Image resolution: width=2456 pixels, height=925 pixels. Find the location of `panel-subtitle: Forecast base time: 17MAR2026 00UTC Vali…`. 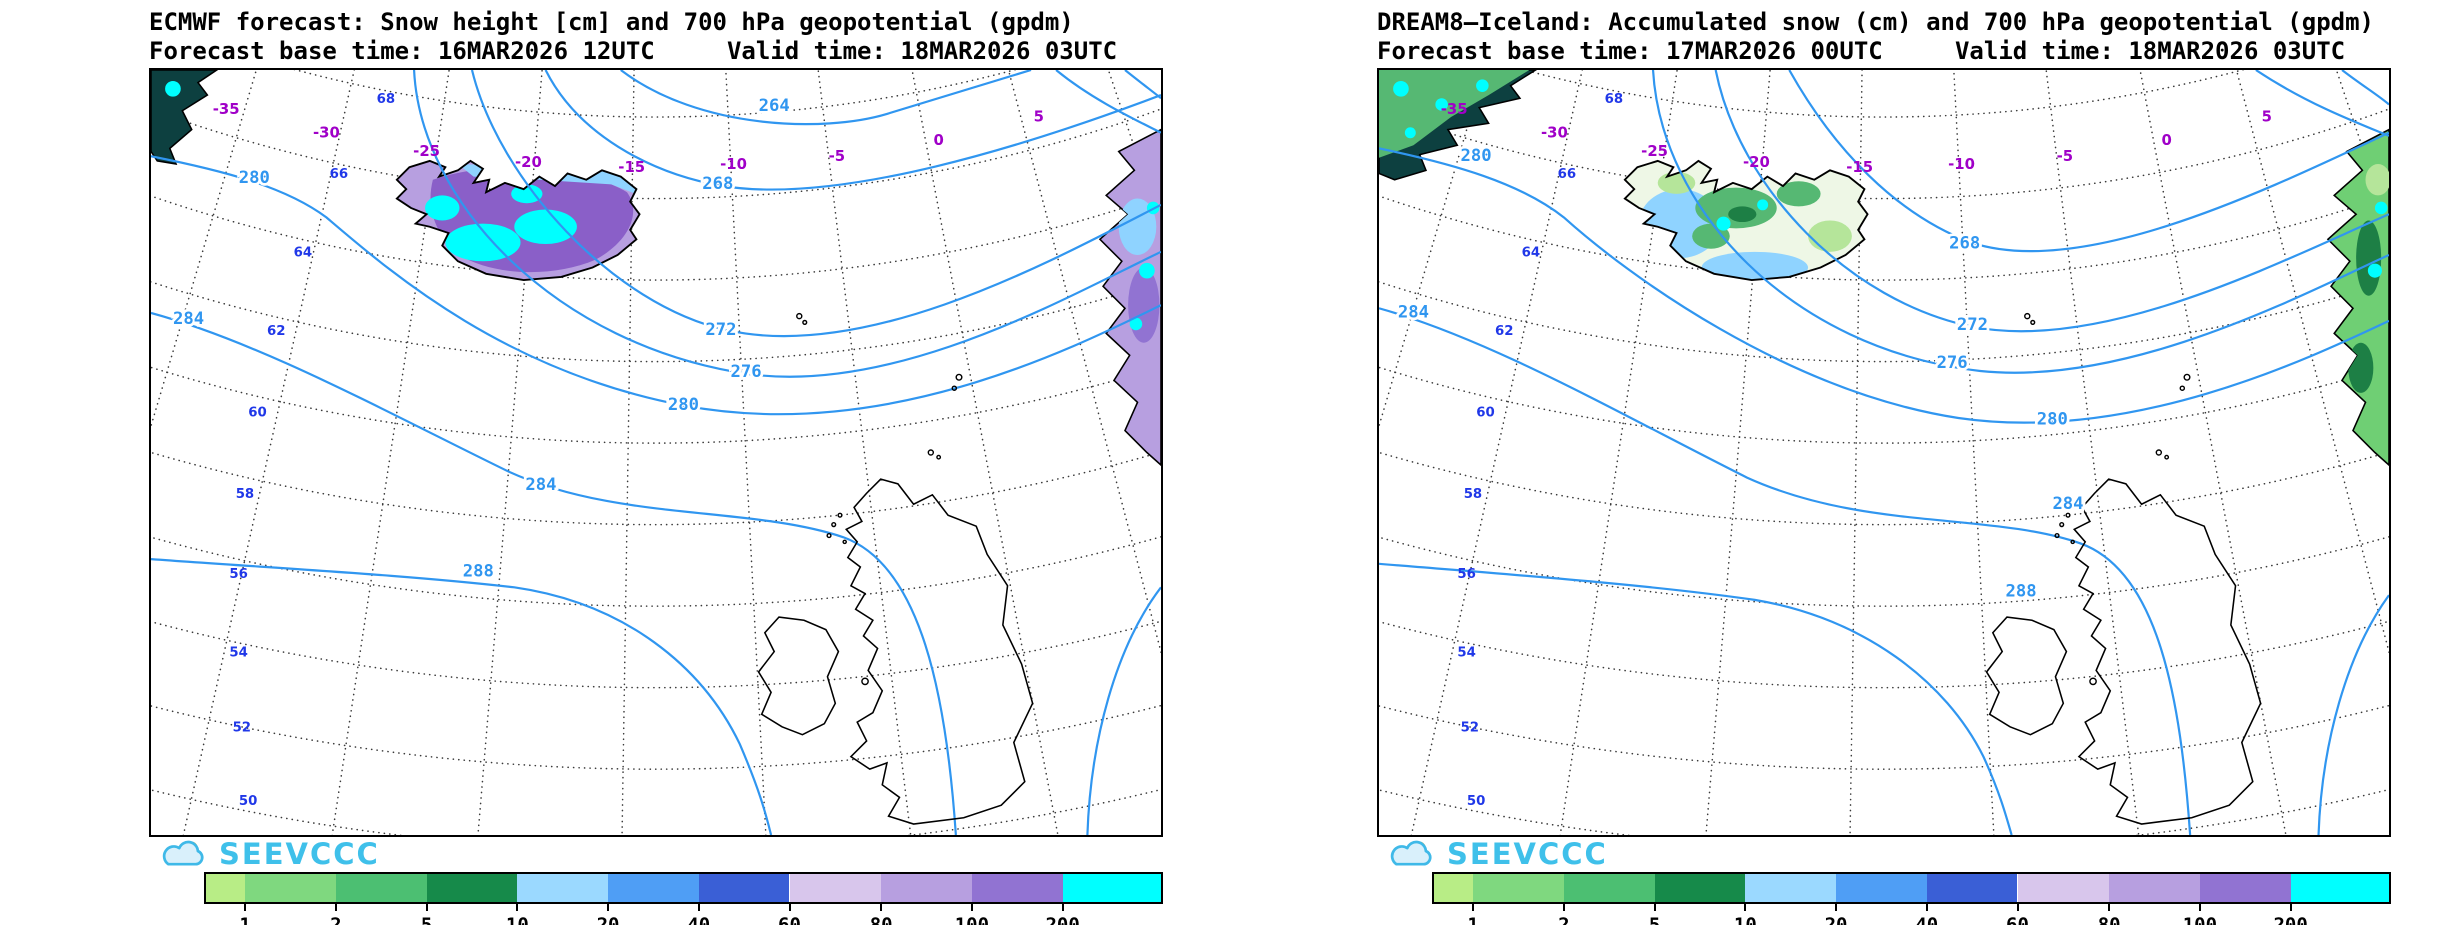

panel-subtitle: Forecast base time: 17MAR2026 00UTC Vali… is located at coordinates (1861, 51).